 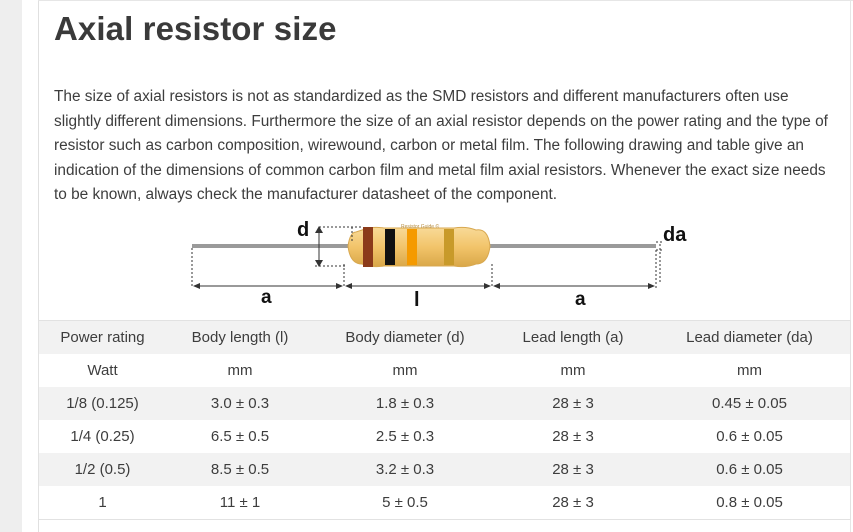 I want to click on dimension-a-right-arrow-r, so click(x=651, y=286).